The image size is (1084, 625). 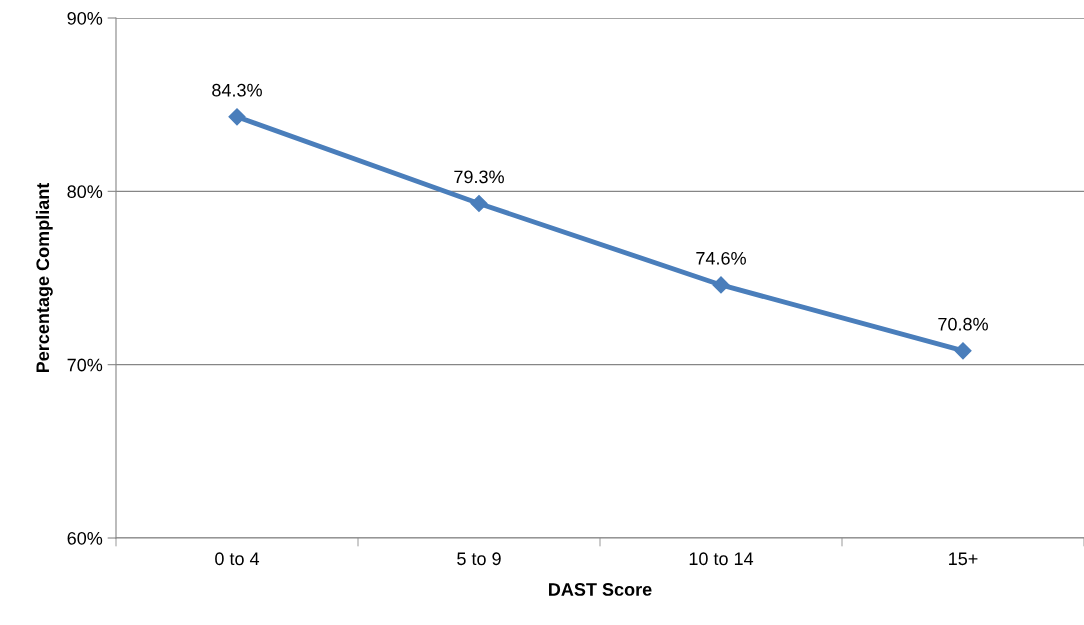 I want to click on x-tick-label: 10 to 14, so click(x=721, y=559).